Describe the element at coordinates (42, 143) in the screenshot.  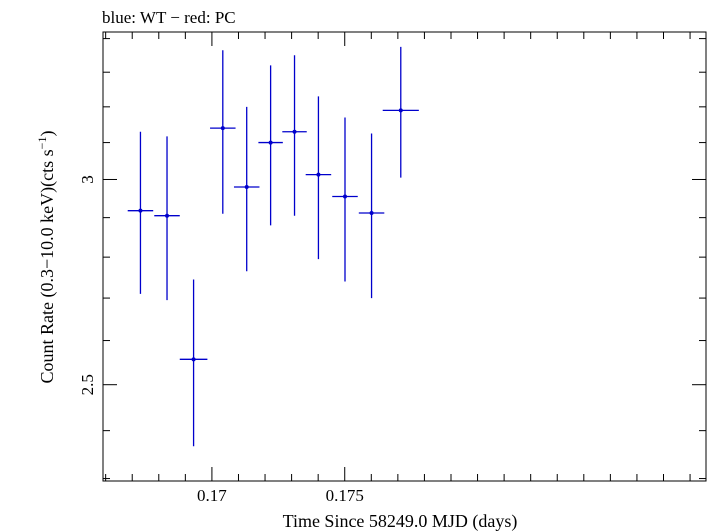
I see `y-axis-title-exponent: −1` at that location.